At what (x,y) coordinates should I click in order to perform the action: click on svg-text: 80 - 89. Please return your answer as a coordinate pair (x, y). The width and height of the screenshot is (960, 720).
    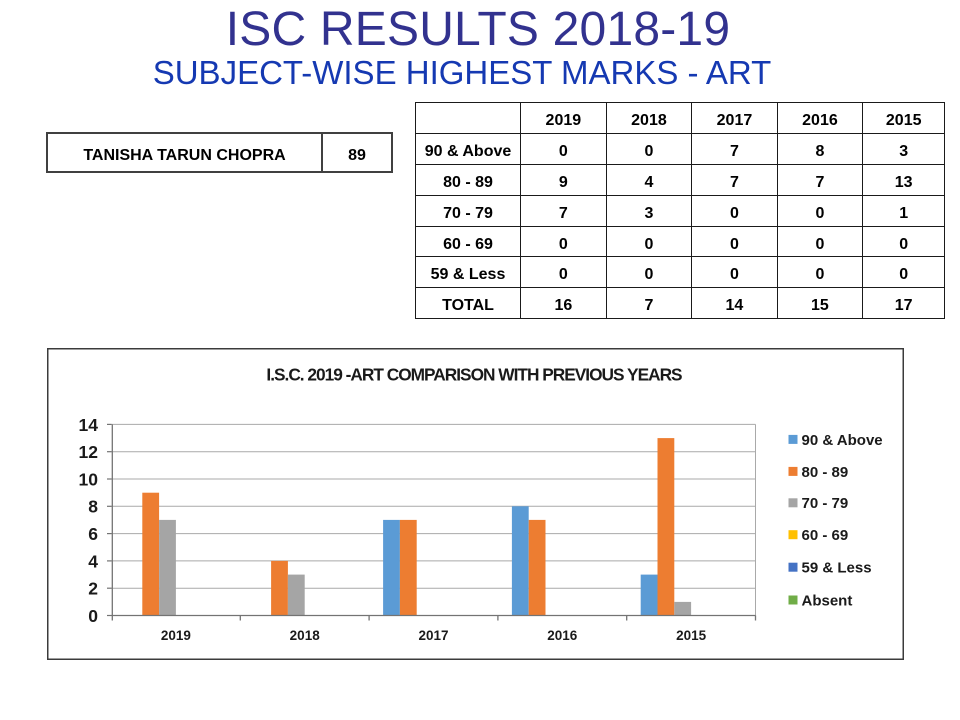
    Looking at the image, I should click on (825, 472).